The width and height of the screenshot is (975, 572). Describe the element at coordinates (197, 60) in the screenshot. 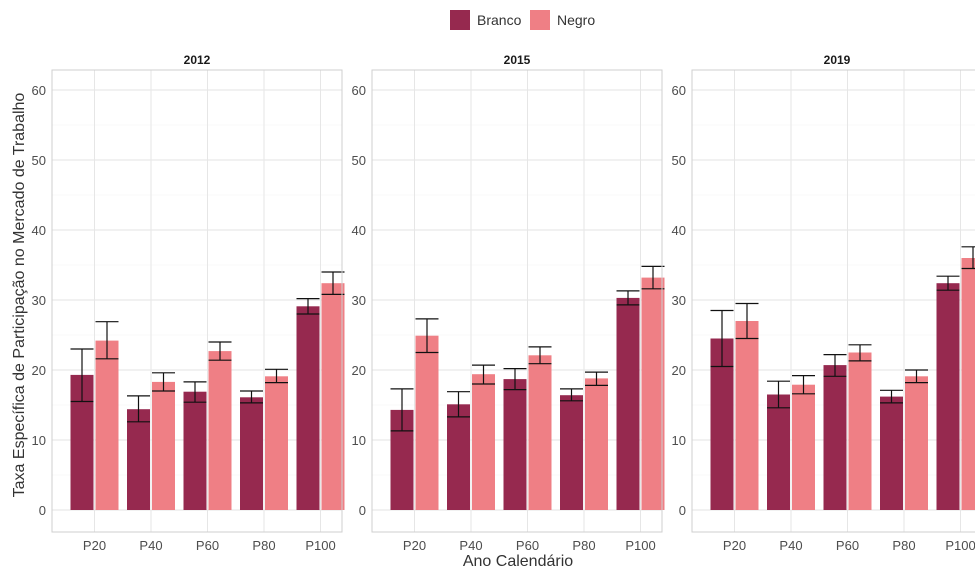

I see `panel-title: 2012` at that location.